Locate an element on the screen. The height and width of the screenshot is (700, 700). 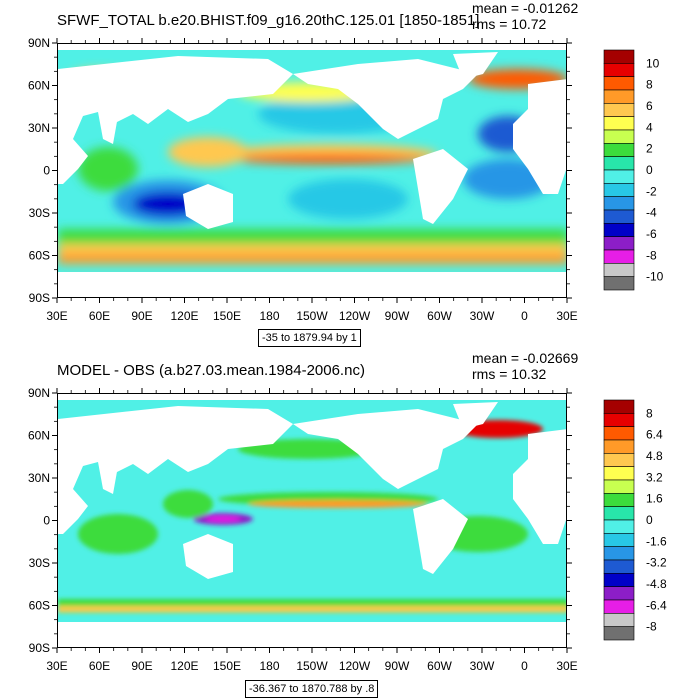
colorbar-label: 2 is located at coordinates (649, 149).